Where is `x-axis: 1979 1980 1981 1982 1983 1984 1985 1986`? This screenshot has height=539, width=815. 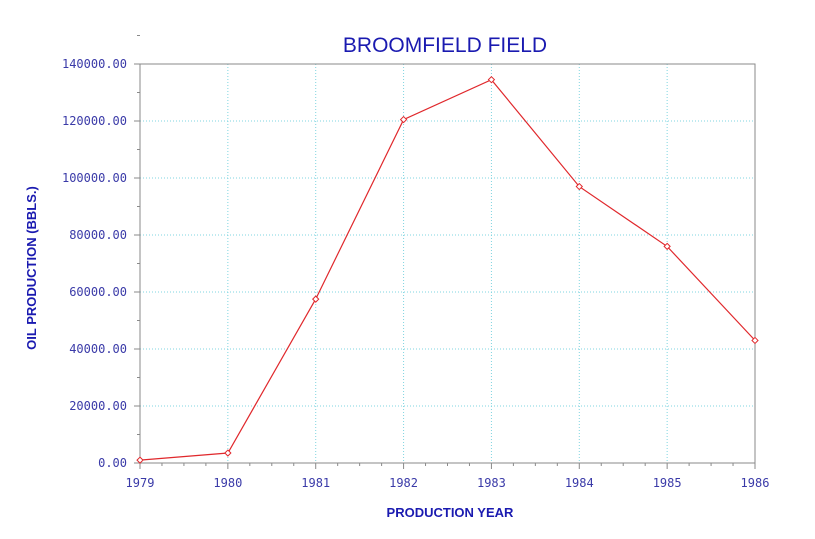 x-axis: 1979 1980 1981 1982 1983 1984 1985 1986 is located at coordinates (448, 476).